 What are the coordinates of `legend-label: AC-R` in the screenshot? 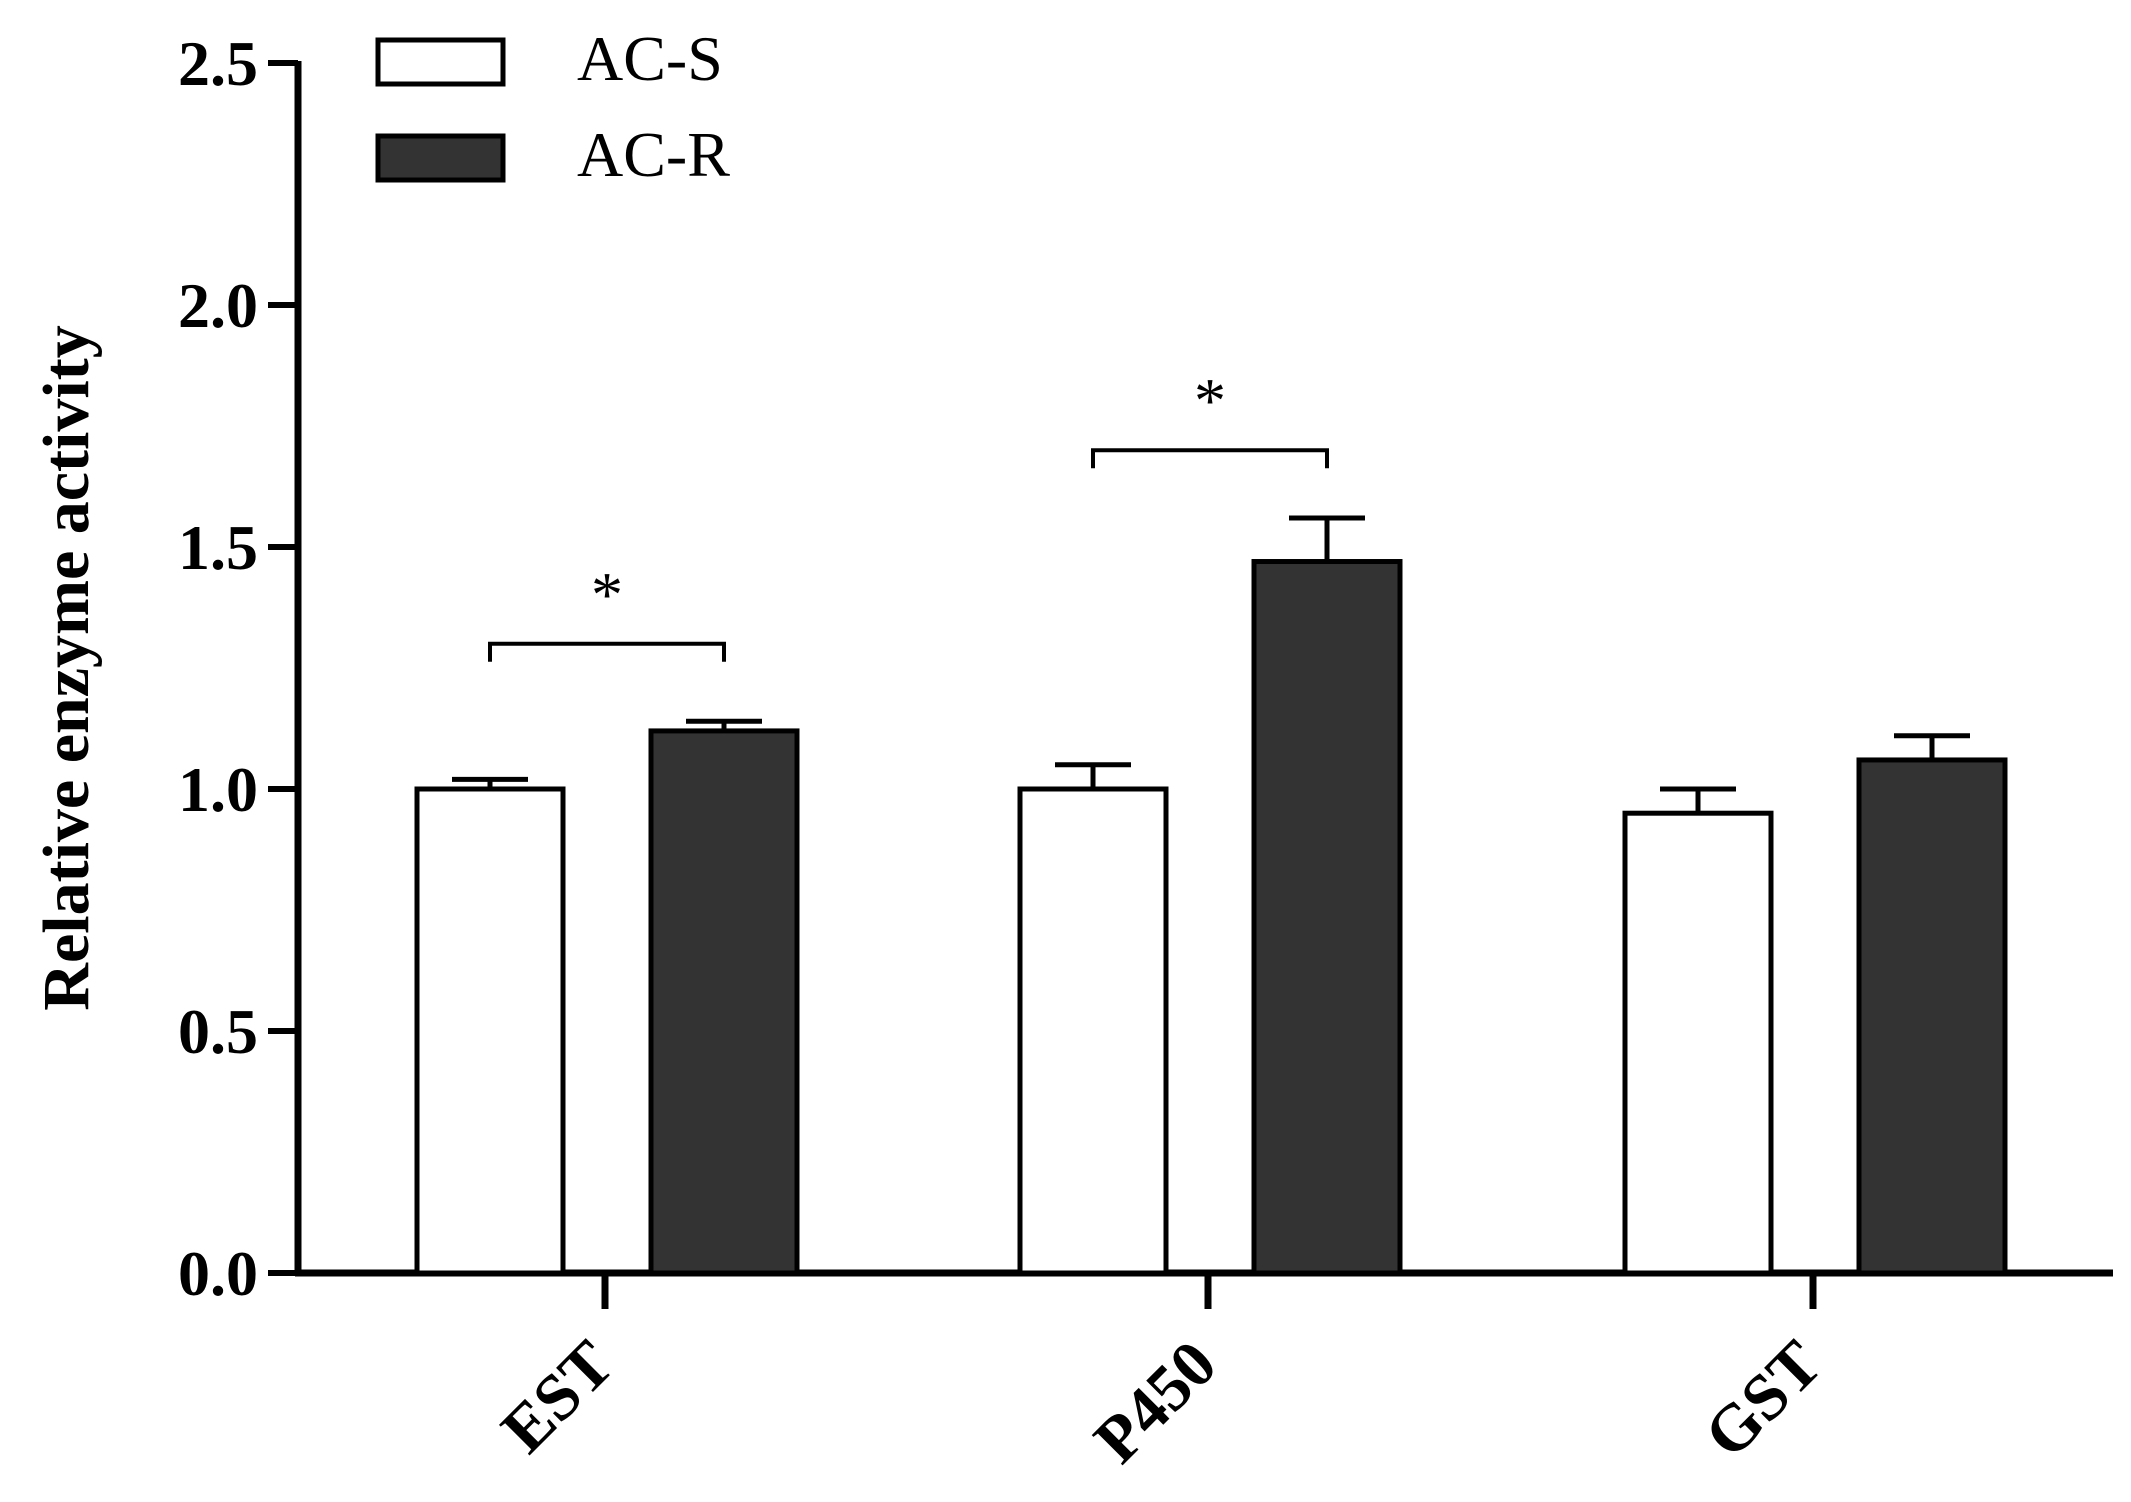 It's located at (653, 154).